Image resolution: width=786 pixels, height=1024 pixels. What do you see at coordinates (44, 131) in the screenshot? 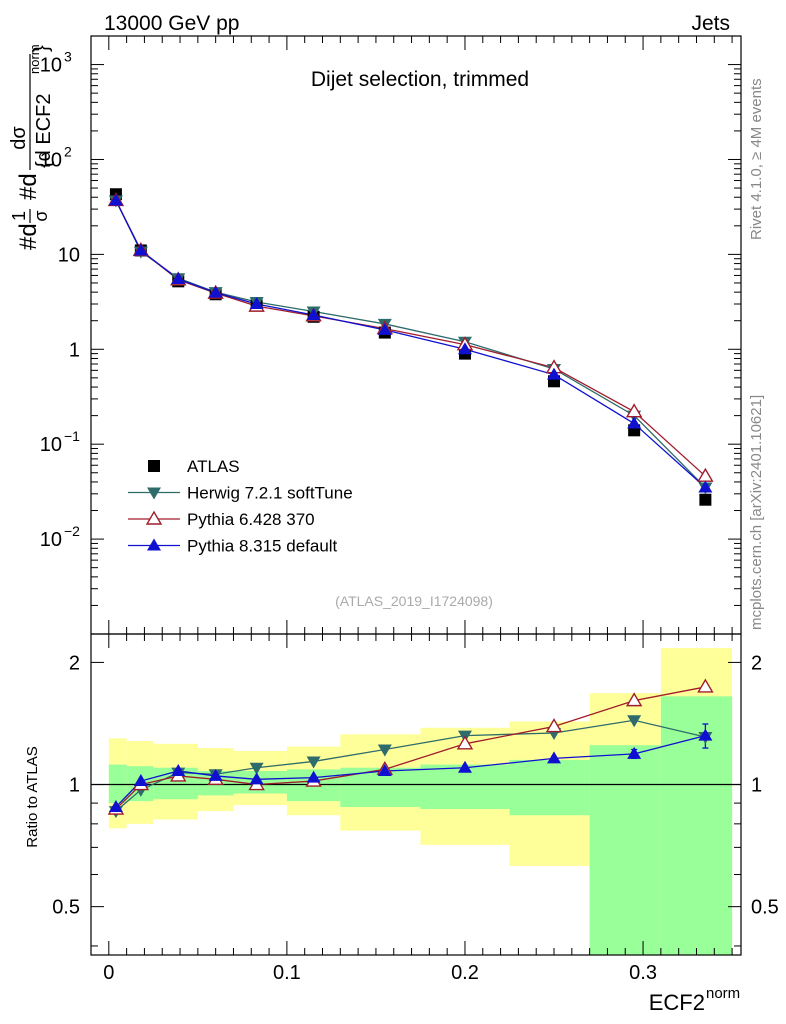
I see `ylabel-frac2-den: {d ECF2` at bounding box center [44, 131].